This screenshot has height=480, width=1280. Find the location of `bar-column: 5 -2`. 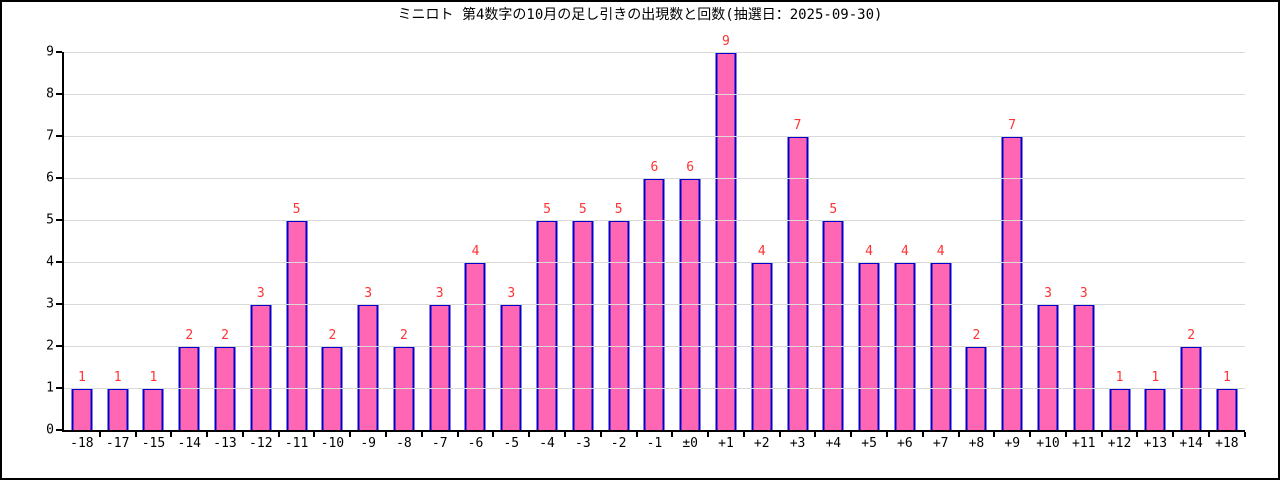

bar-column: 5 -2 is located at coordinates (619, 251).